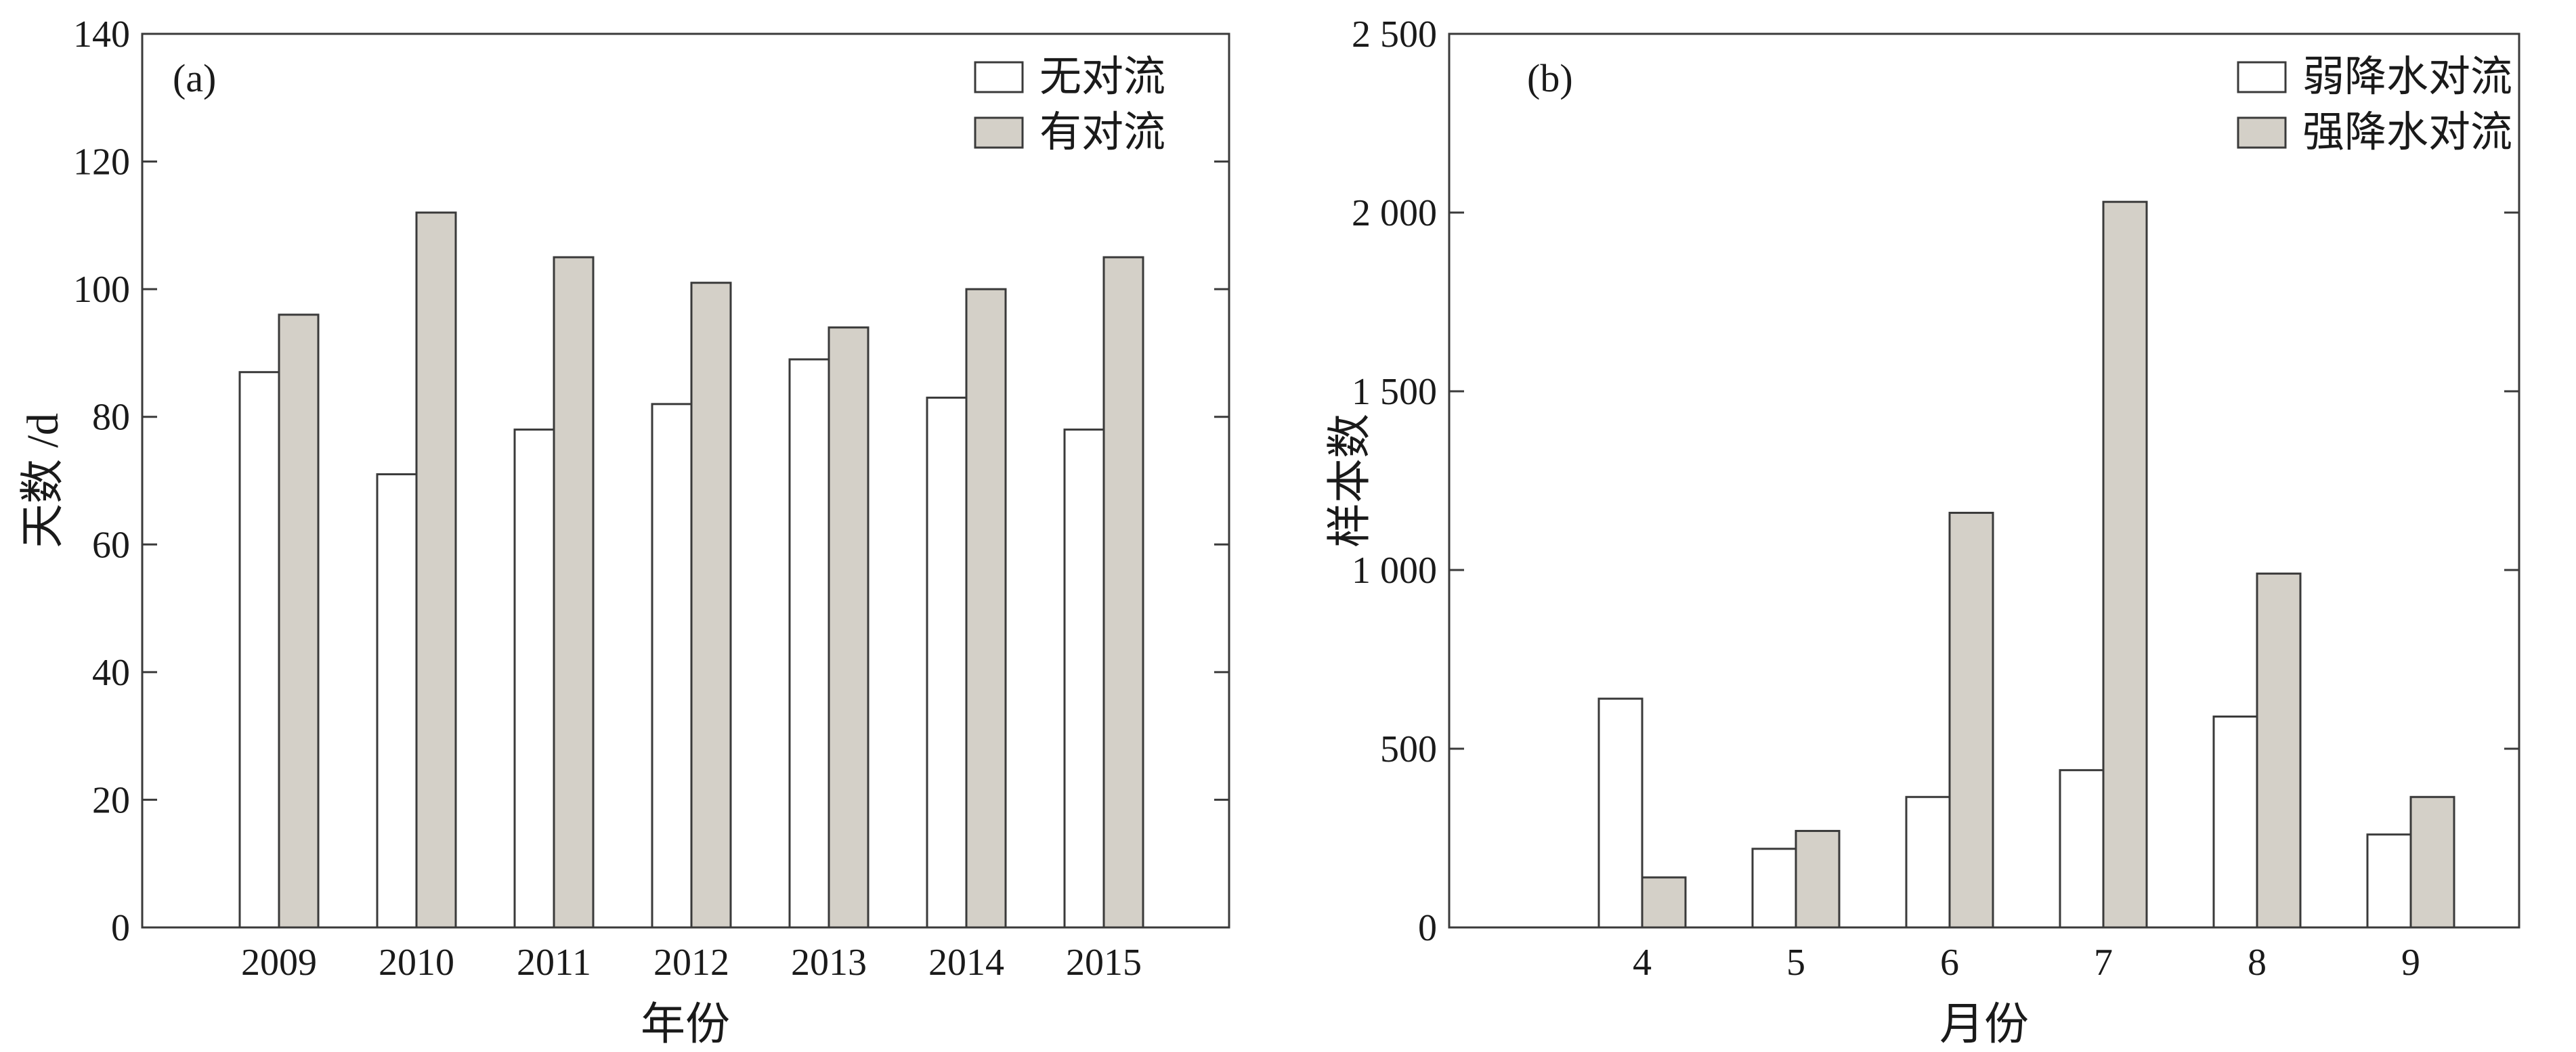  What do you see at coordinates (43, 481) in the screenshot?
I see `y-axis-label: 天数 /d` at bounding box center [43, 481].